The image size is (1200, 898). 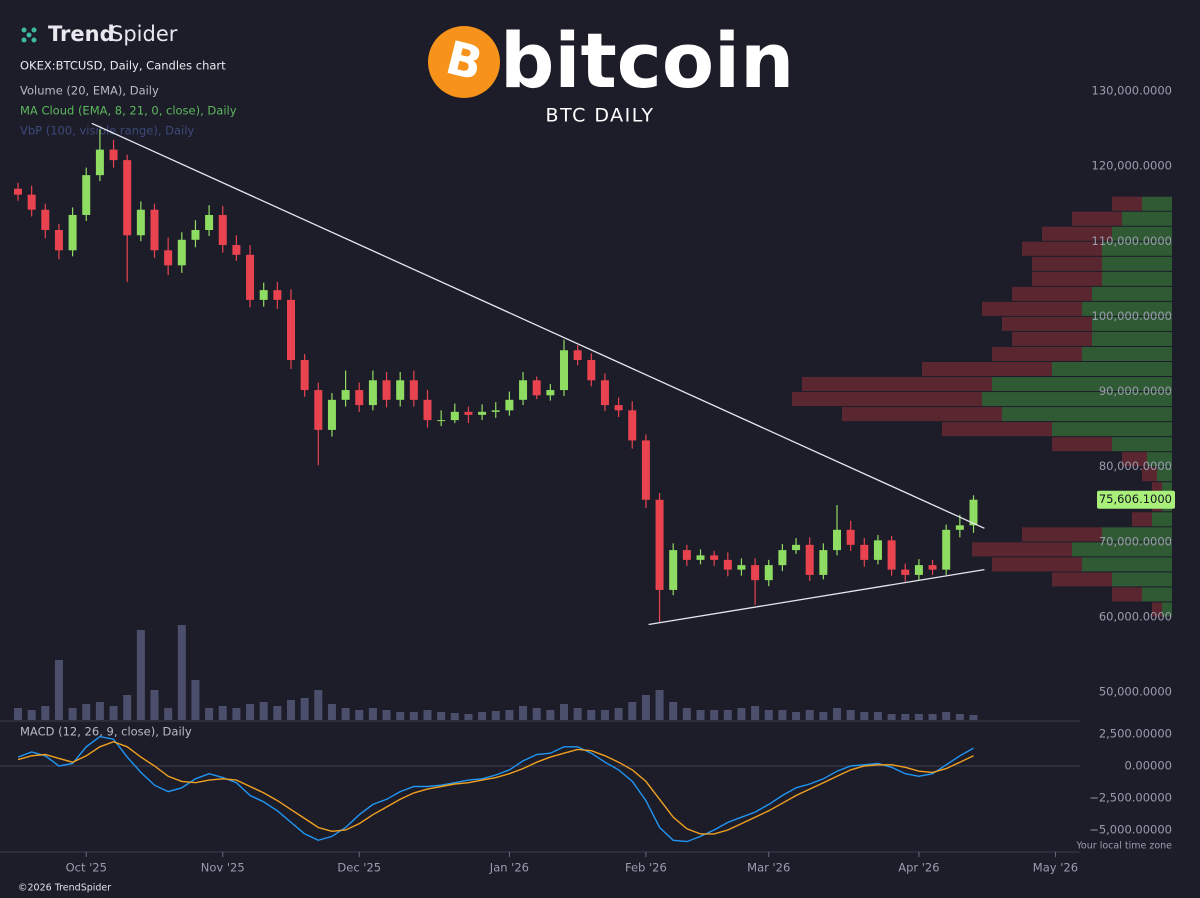 What do you see at coordinates (646, 868) in the screenshot?
I see `x-tick-label: Feb '26` at bounding box center [646, 868].